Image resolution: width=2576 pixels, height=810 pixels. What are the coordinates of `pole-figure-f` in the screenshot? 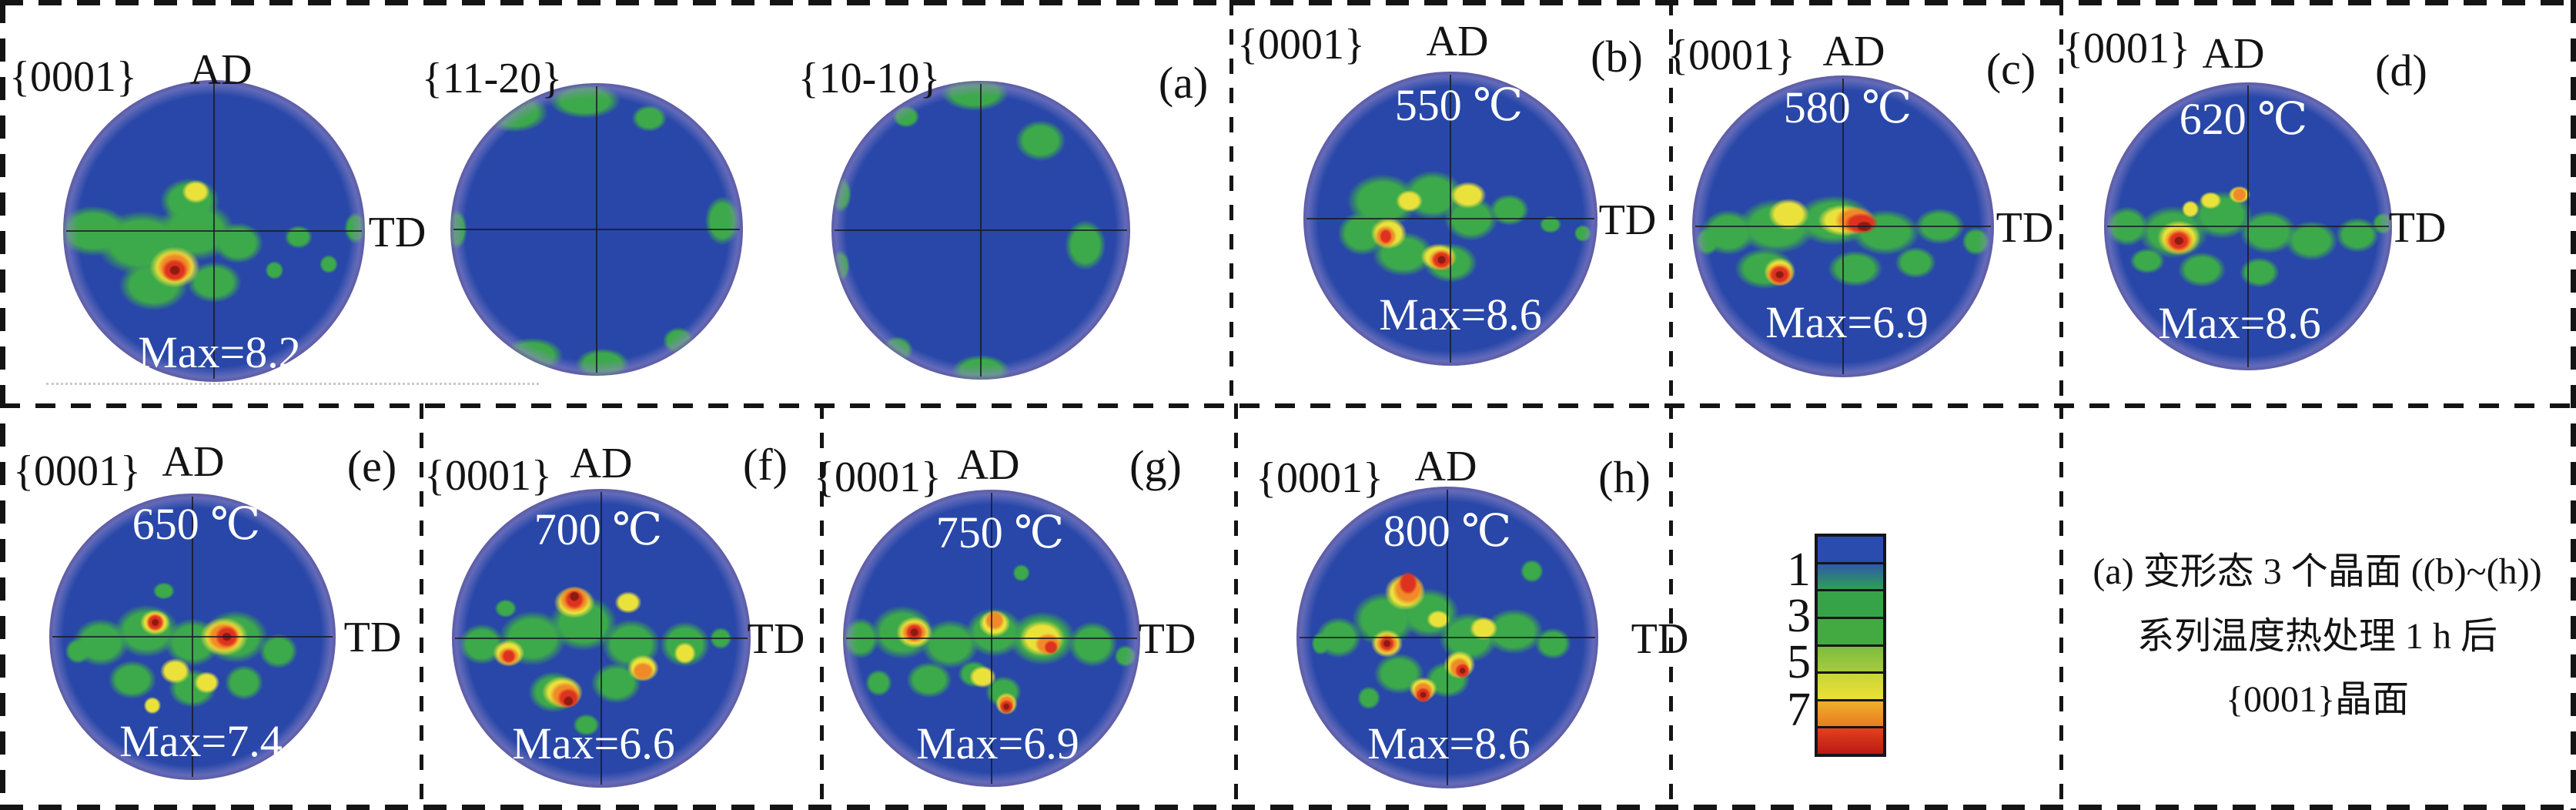 It's located at (602, 638).